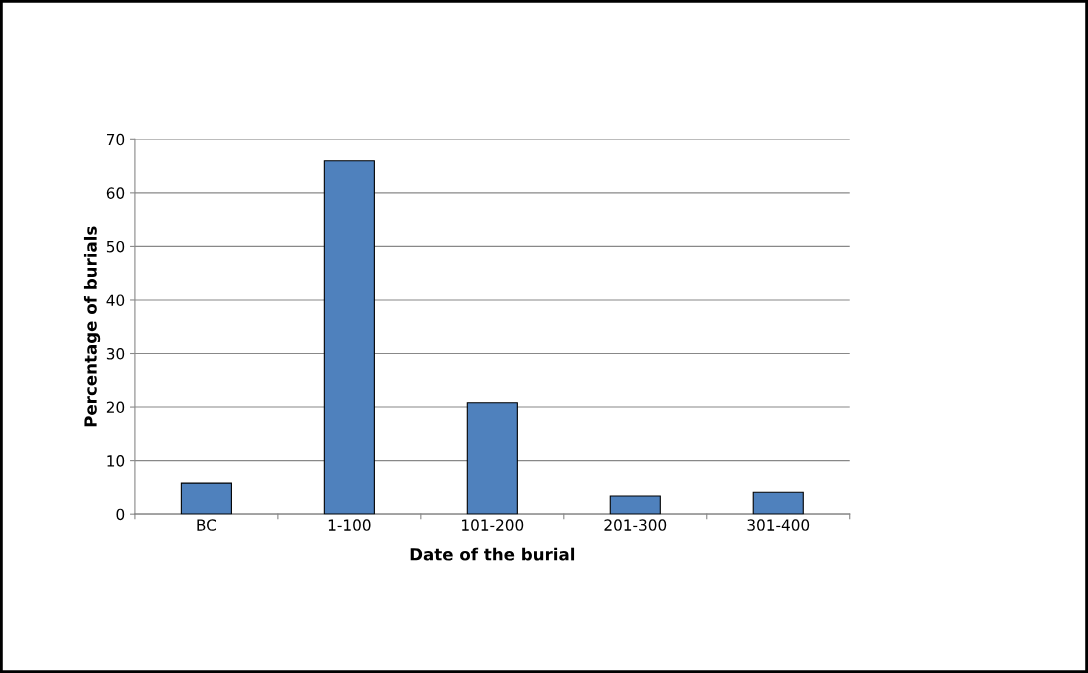 This screenshot has width=1088, height=673. Describe the element at coordinates (115, 407) in the screenshot. I see `y-tick-label: 20` at that location.